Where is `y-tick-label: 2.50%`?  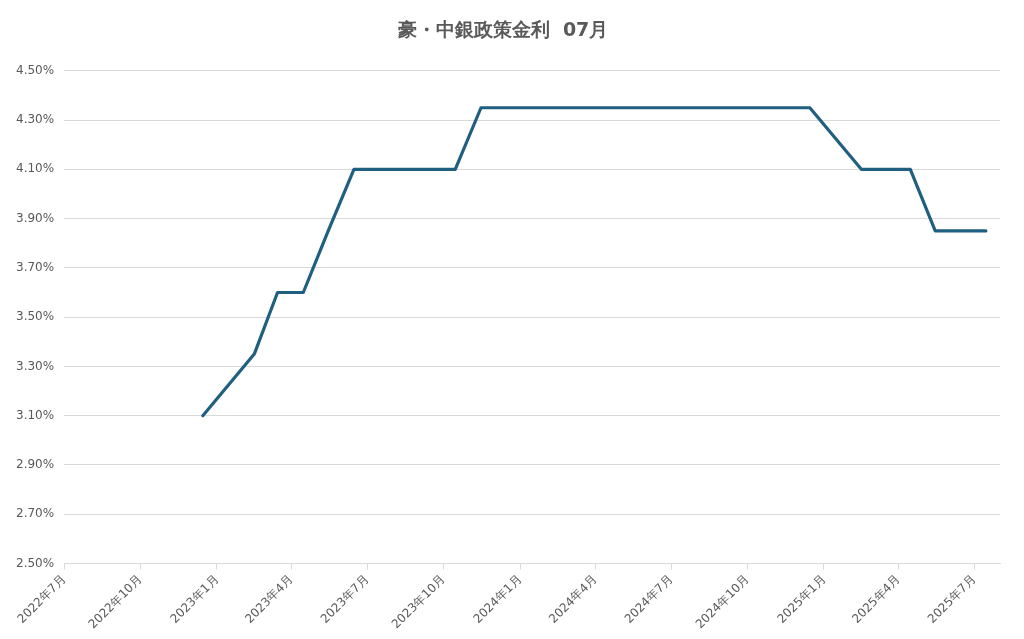 y-tick-label: 2.50% is located at coordinates (35, 562).